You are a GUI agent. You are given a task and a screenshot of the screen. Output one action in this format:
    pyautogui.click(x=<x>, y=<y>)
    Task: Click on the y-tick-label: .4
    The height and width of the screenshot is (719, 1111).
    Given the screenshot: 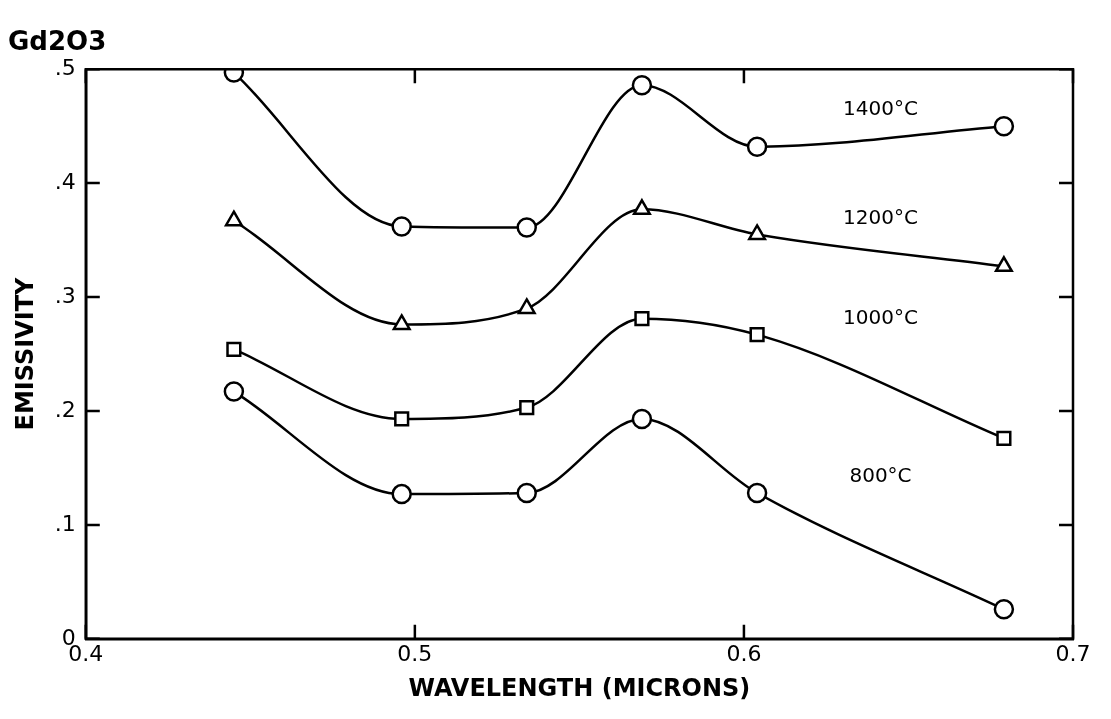 What is the action you would take?
    pyautogui.click(x=65, y=181)
    